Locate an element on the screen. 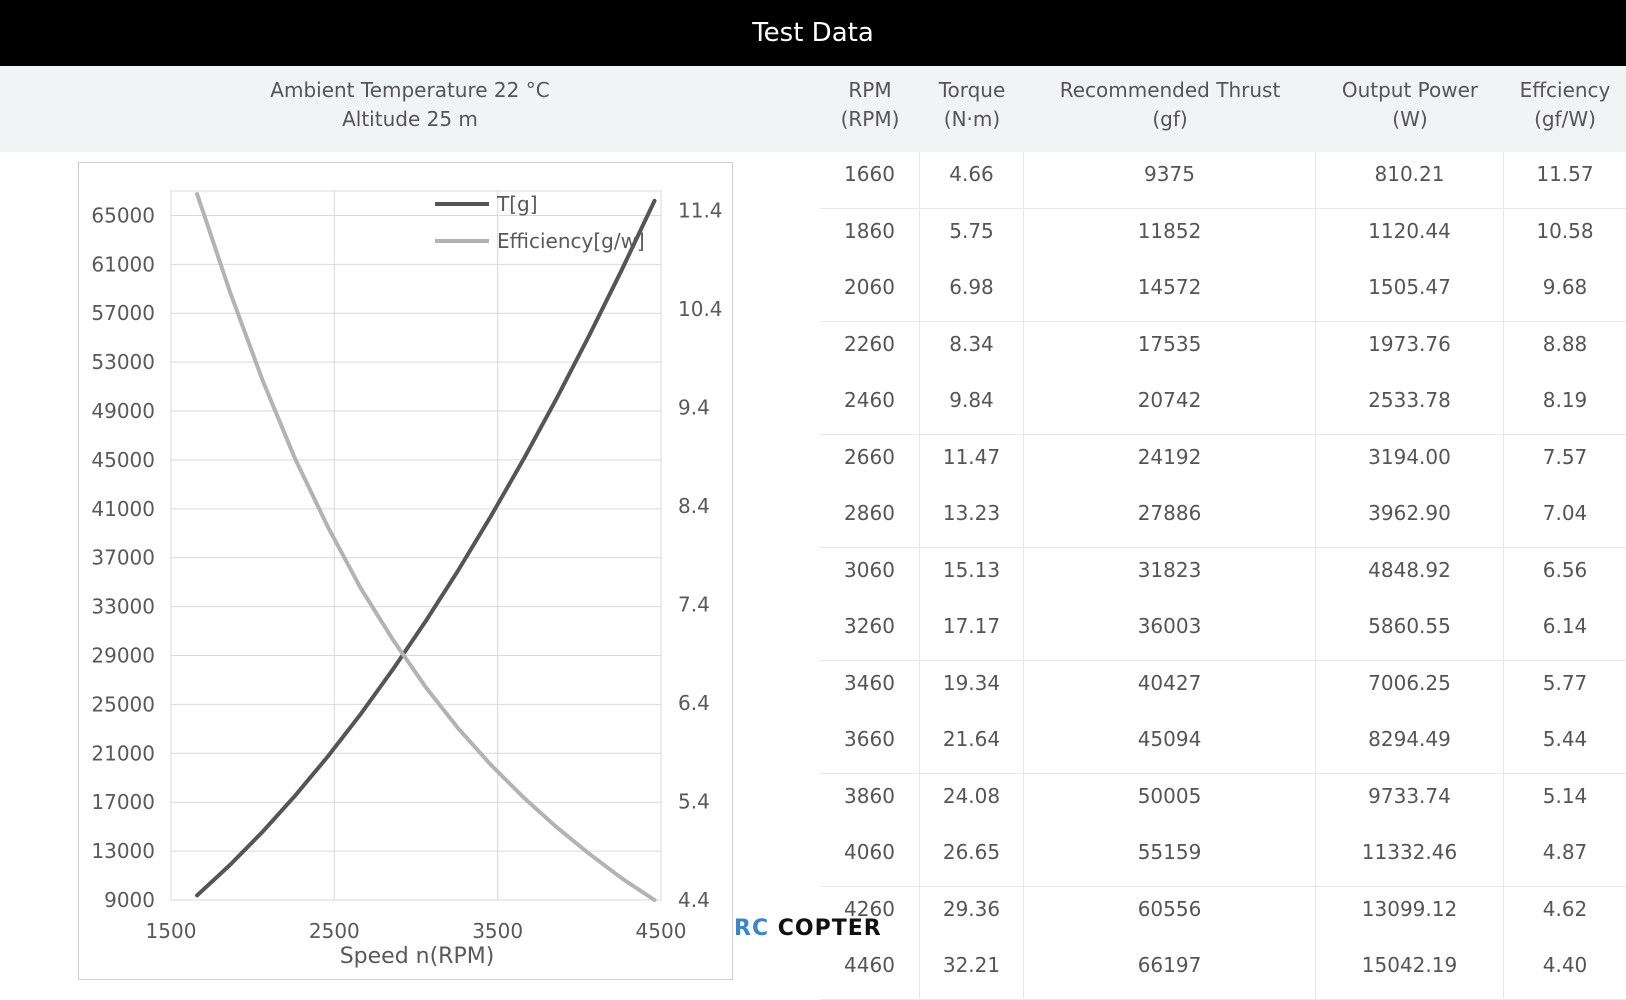 Image resolution: width=1626 pixels, height=1000 pixels. table-row: 2860 13.23 27886 3962.90 7.04 is located at coordinates (1223, 519).